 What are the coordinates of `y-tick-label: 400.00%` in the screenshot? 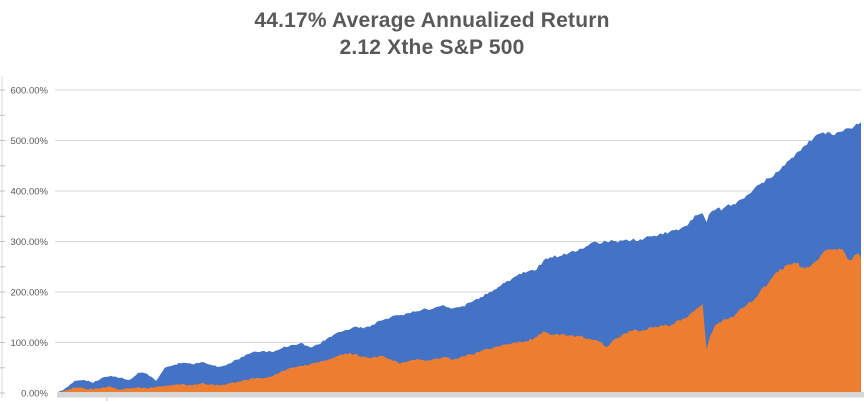 It's located at (29, 192).